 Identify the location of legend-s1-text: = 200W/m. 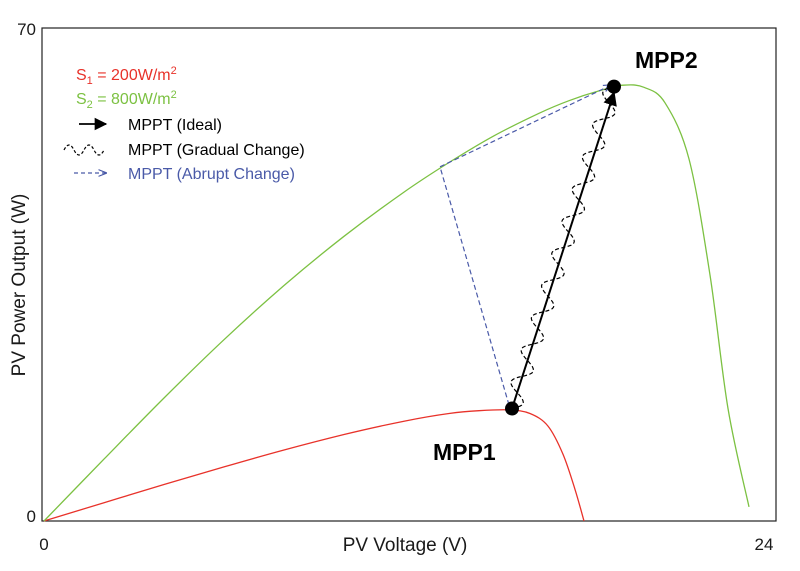
(132, 75).